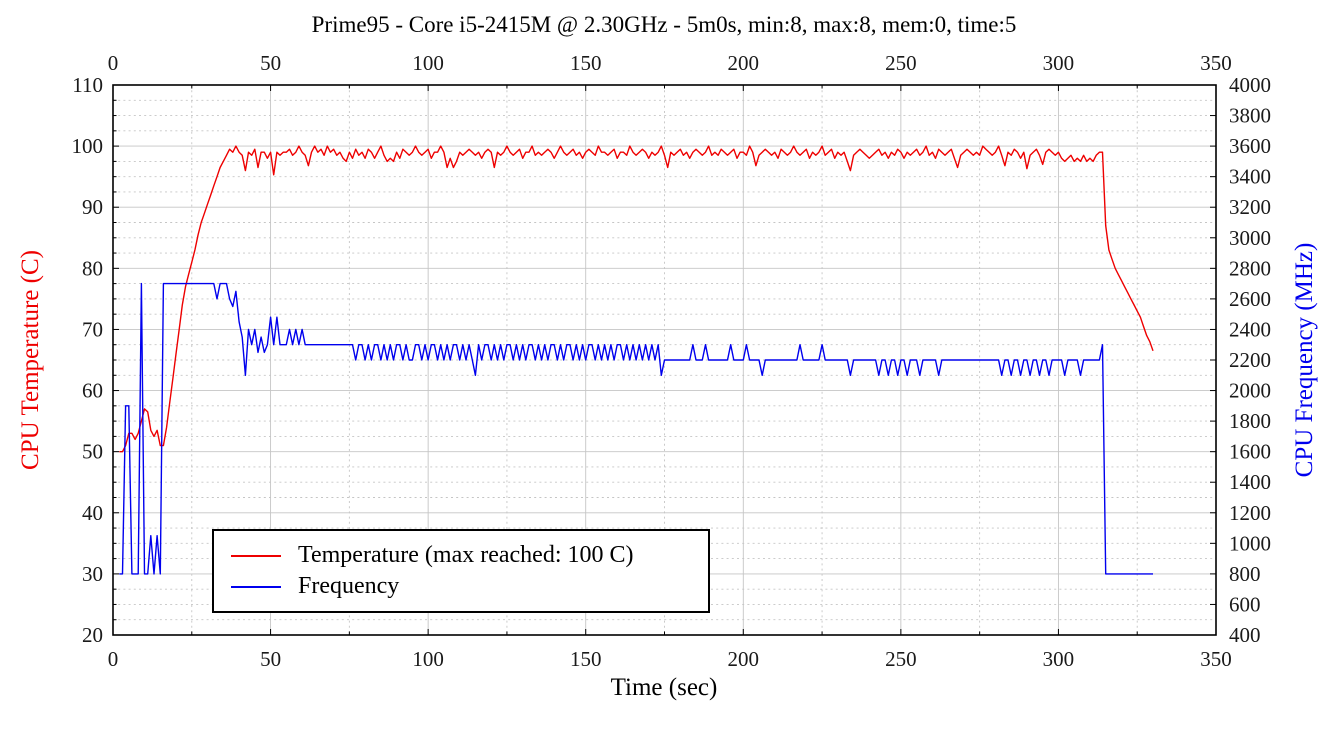 The image size is (1340, 730). I want to click on y-right-tick-label: 2000, so click(1250, 391).